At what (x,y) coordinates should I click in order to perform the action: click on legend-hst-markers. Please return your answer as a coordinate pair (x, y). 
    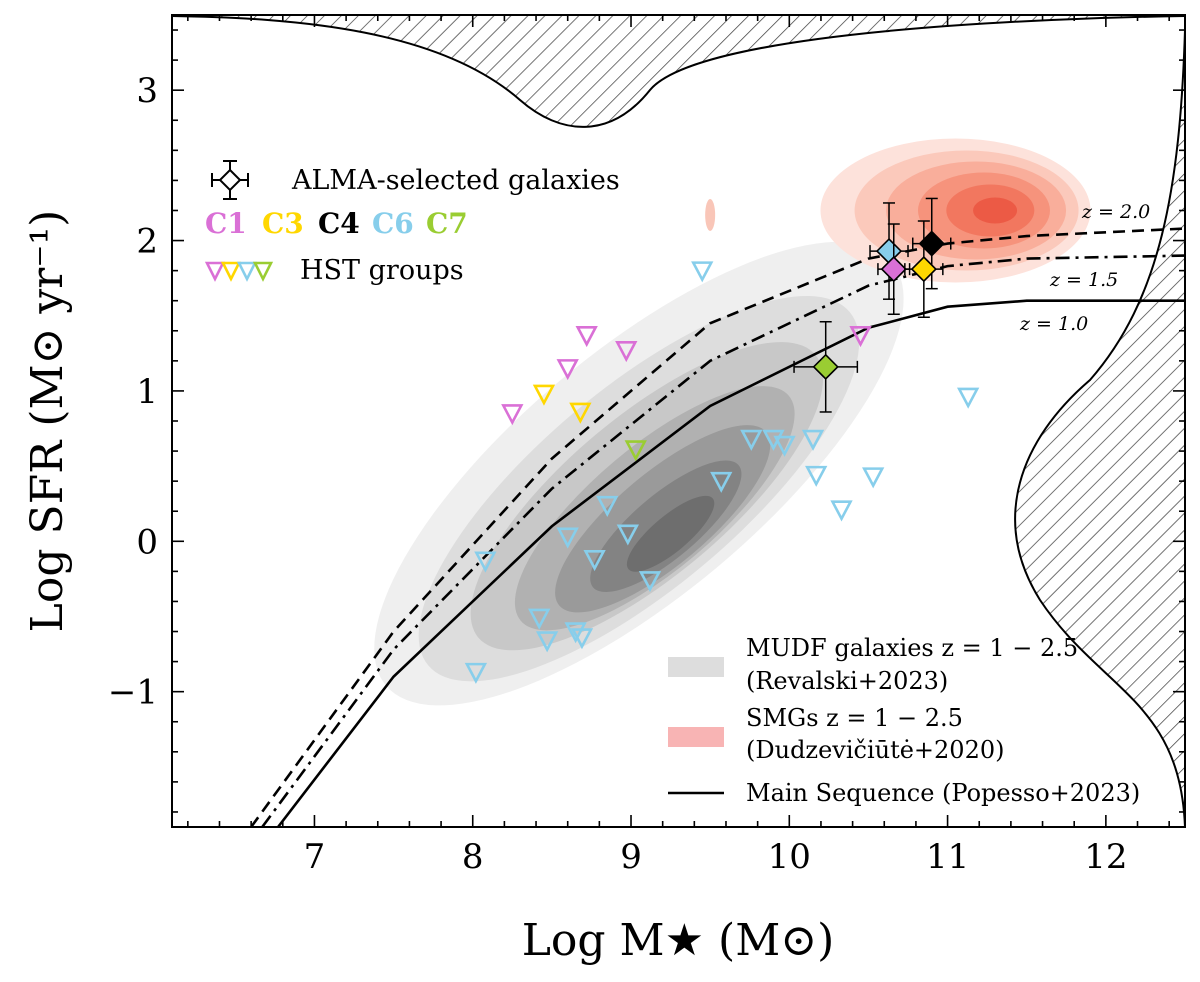
    Looking at the image, I should click on (239, 271).